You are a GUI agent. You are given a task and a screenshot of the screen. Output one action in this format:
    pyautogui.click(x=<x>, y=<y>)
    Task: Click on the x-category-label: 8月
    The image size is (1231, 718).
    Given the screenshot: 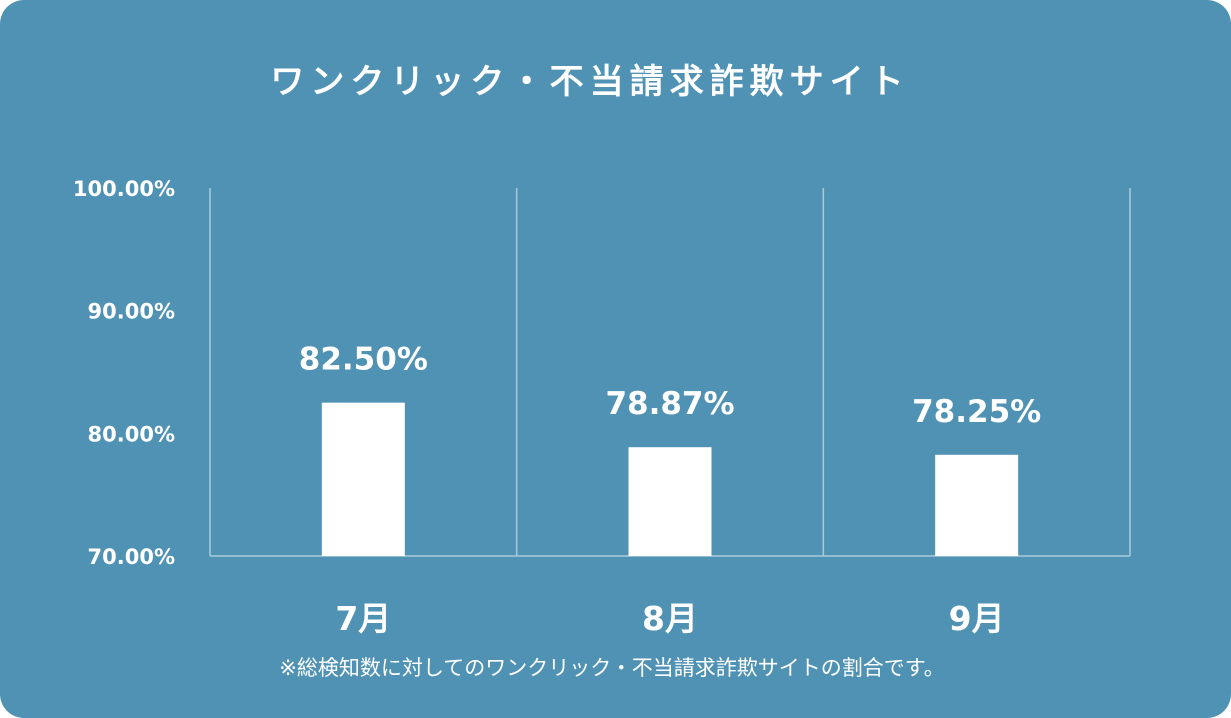 What is the action you would take?
    pyautogui.click(x=670, y=618)
    